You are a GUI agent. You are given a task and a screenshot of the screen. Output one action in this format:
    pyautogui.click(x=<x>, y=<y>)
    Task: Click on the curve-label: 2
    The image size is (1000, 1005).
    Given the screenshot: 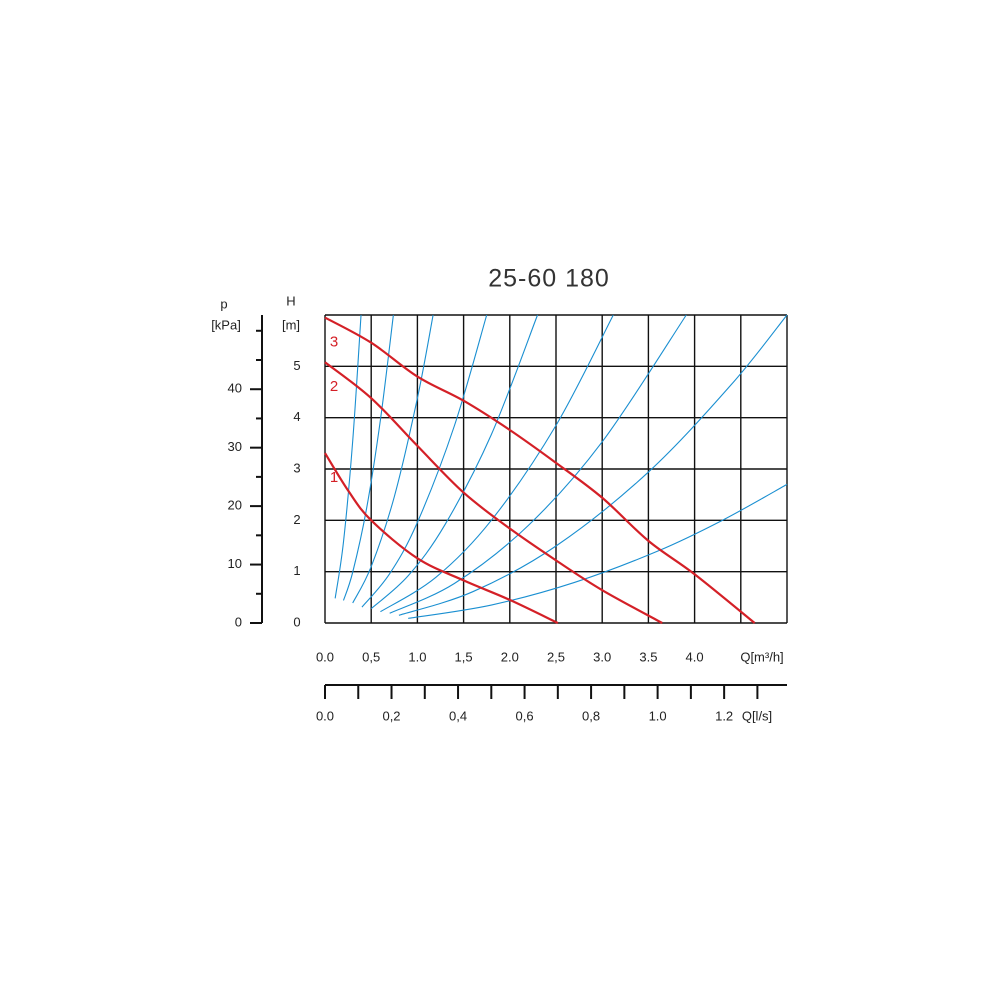 What is the action you would take?
    pyautogui.click(x=334, y=386)
    